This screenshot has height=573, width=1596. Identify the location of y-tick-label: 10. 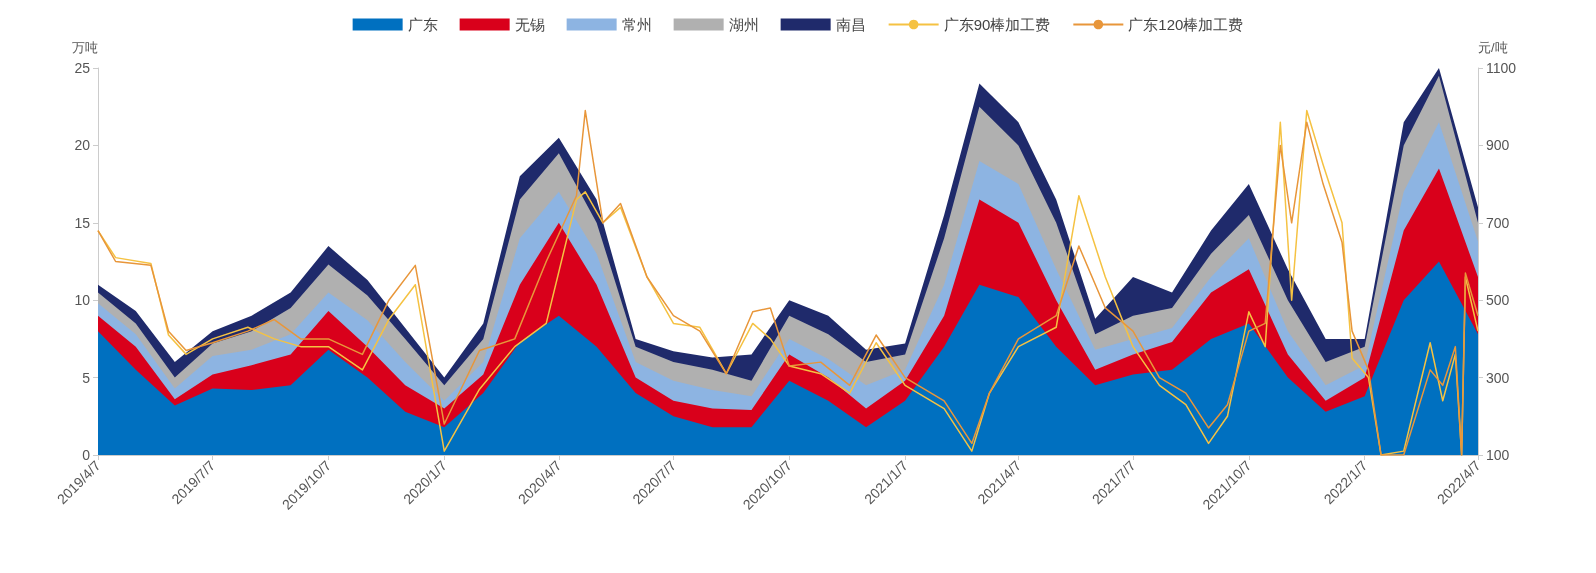
(82, 300).